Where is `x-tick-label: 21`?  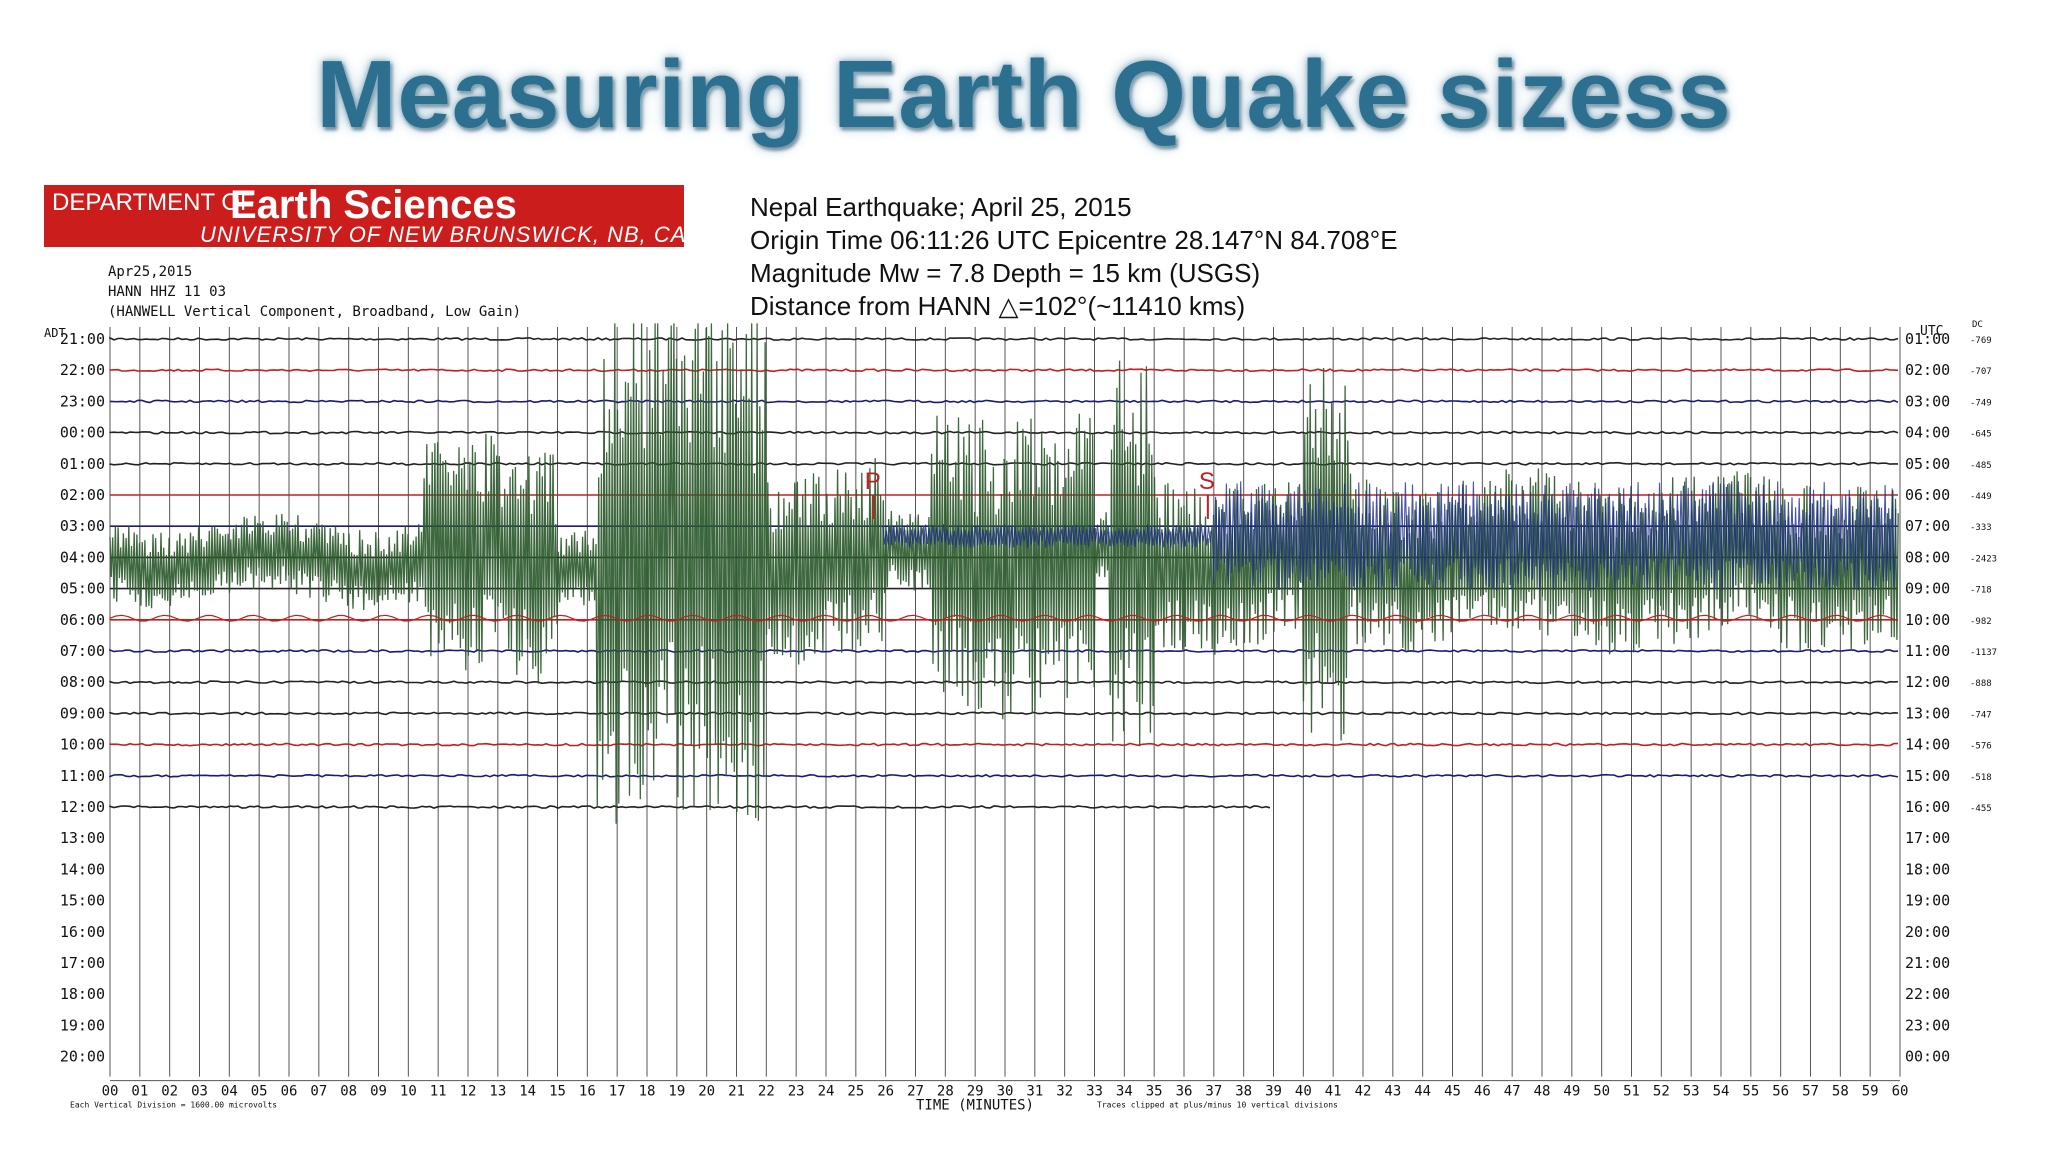
x-tick-label: 21 is located at coordinates (736, 1092).